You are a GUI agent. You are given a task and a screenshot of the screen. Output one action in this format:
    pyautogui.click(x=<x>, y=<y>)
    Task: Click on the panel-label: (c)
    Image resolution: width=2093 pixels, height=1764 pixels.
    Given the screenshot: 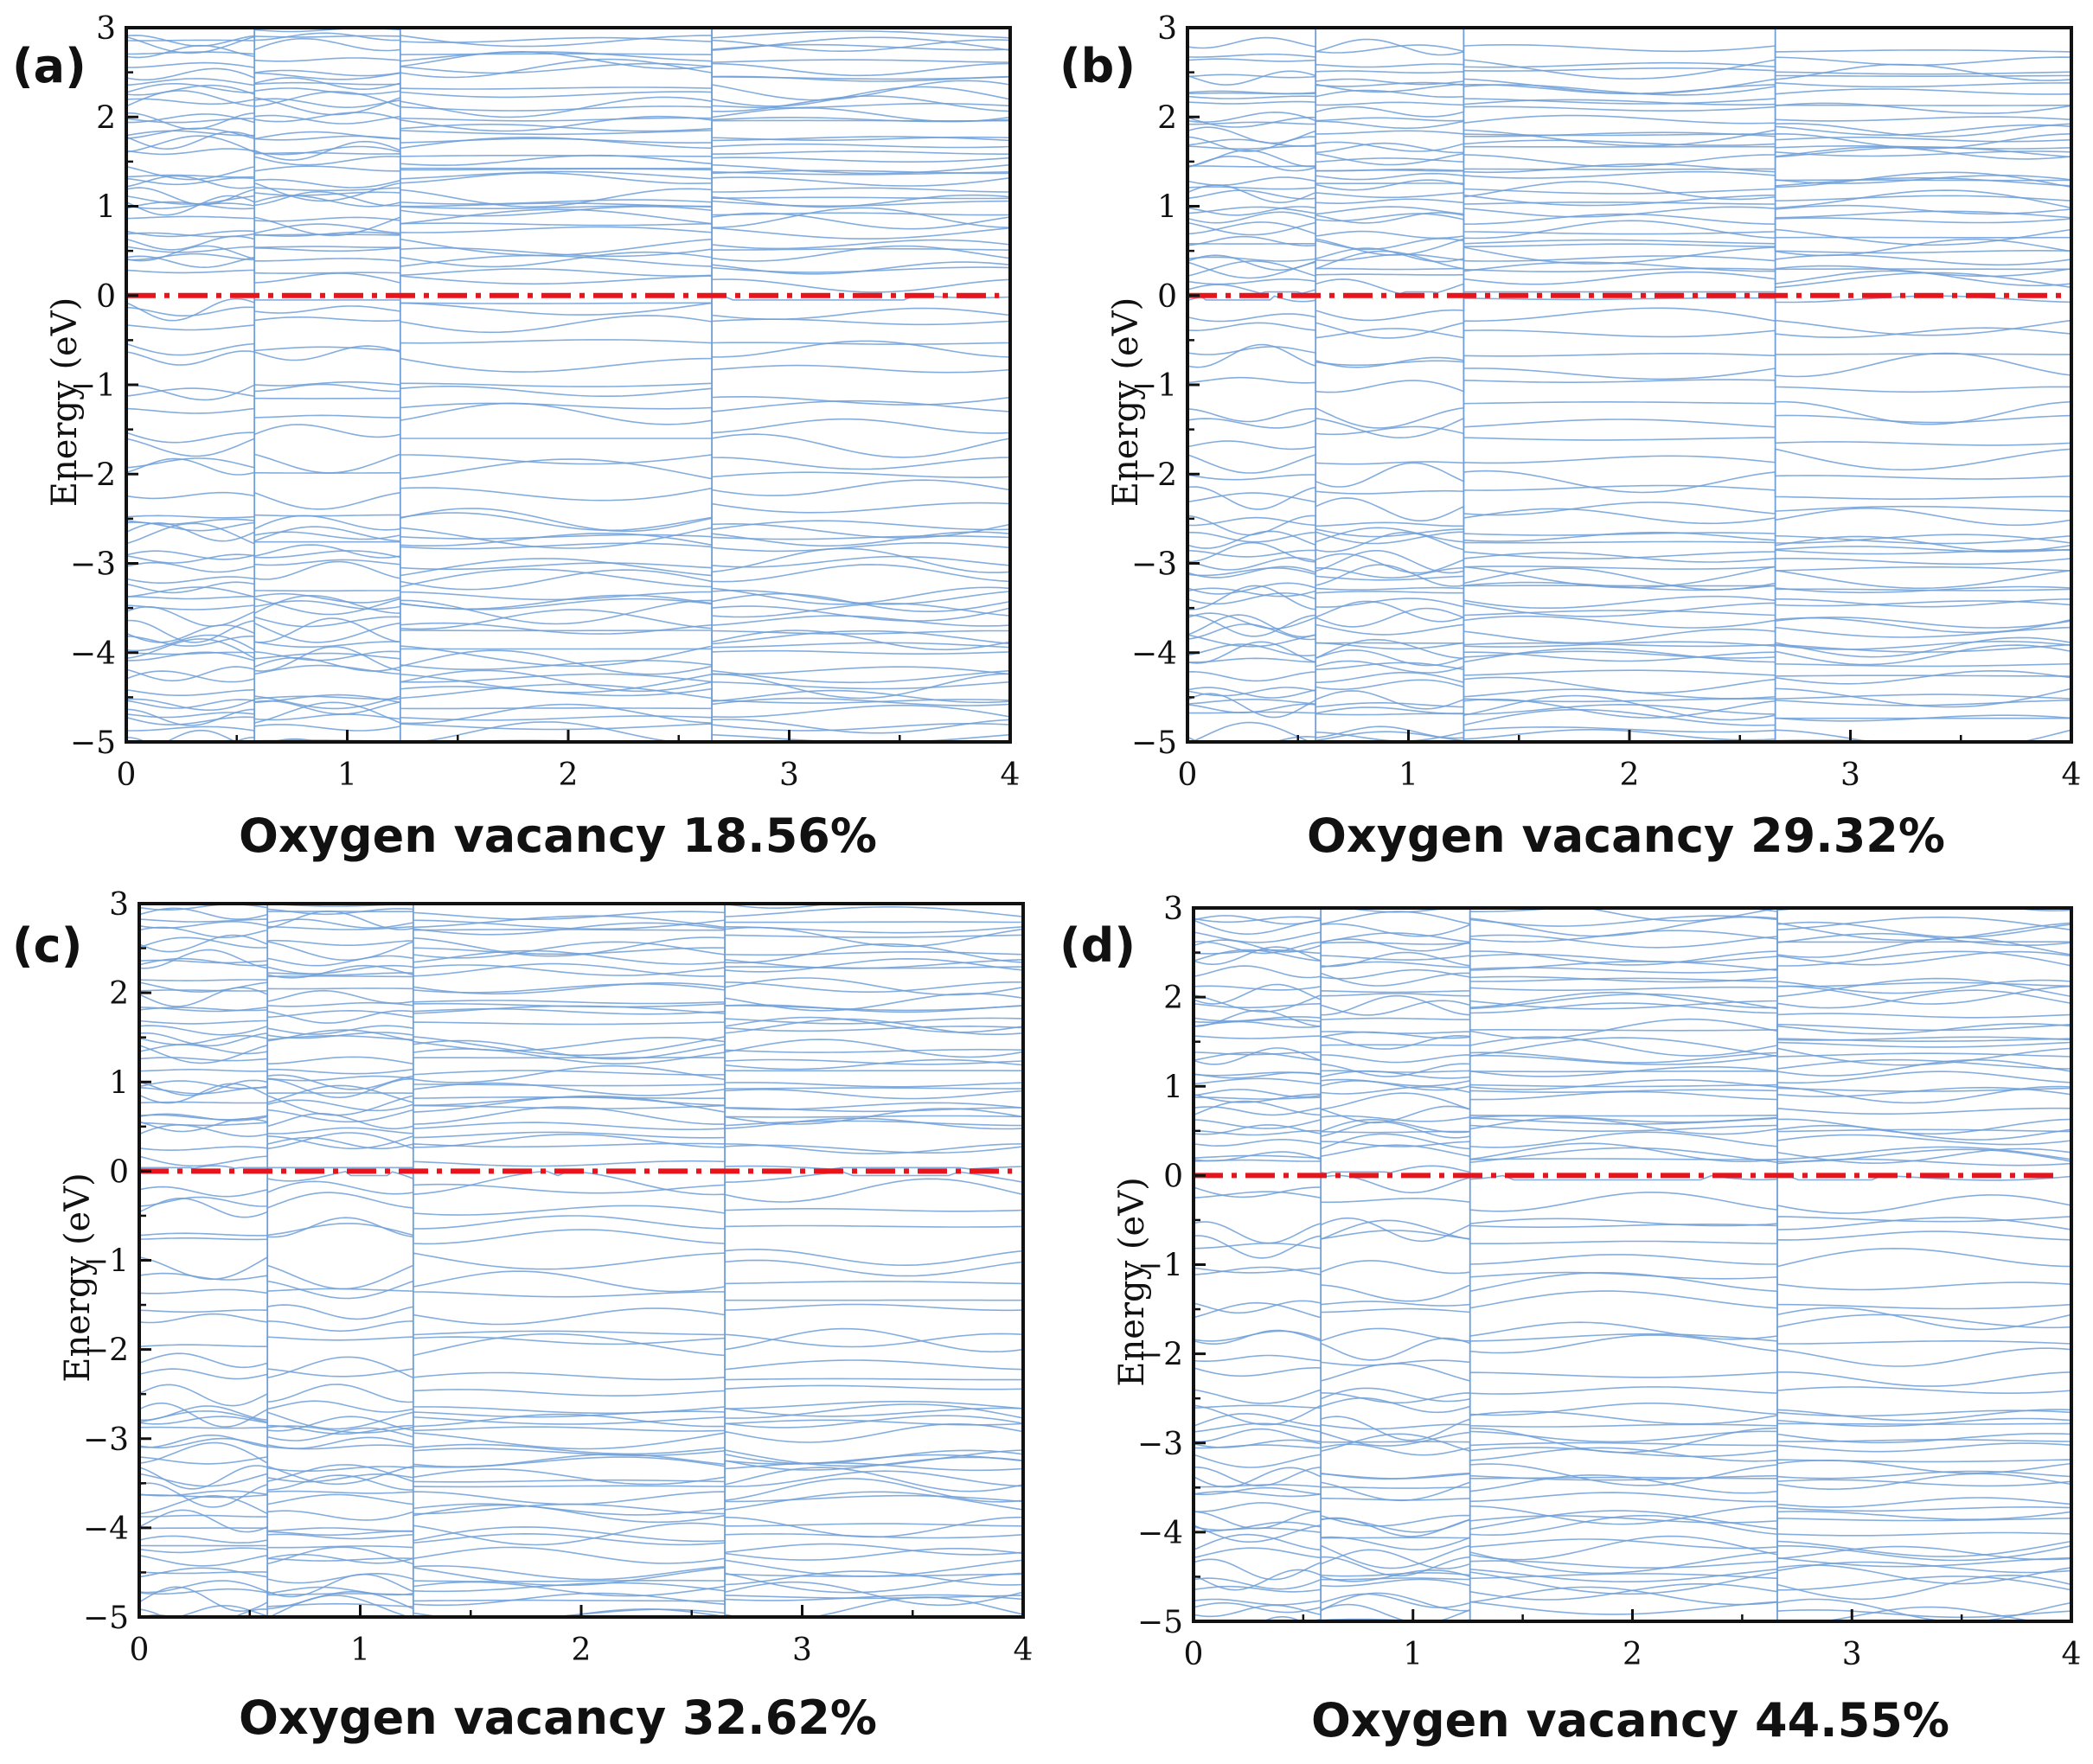 What is the action you would take?
    pyautogui.click(x=47, y=945)
    